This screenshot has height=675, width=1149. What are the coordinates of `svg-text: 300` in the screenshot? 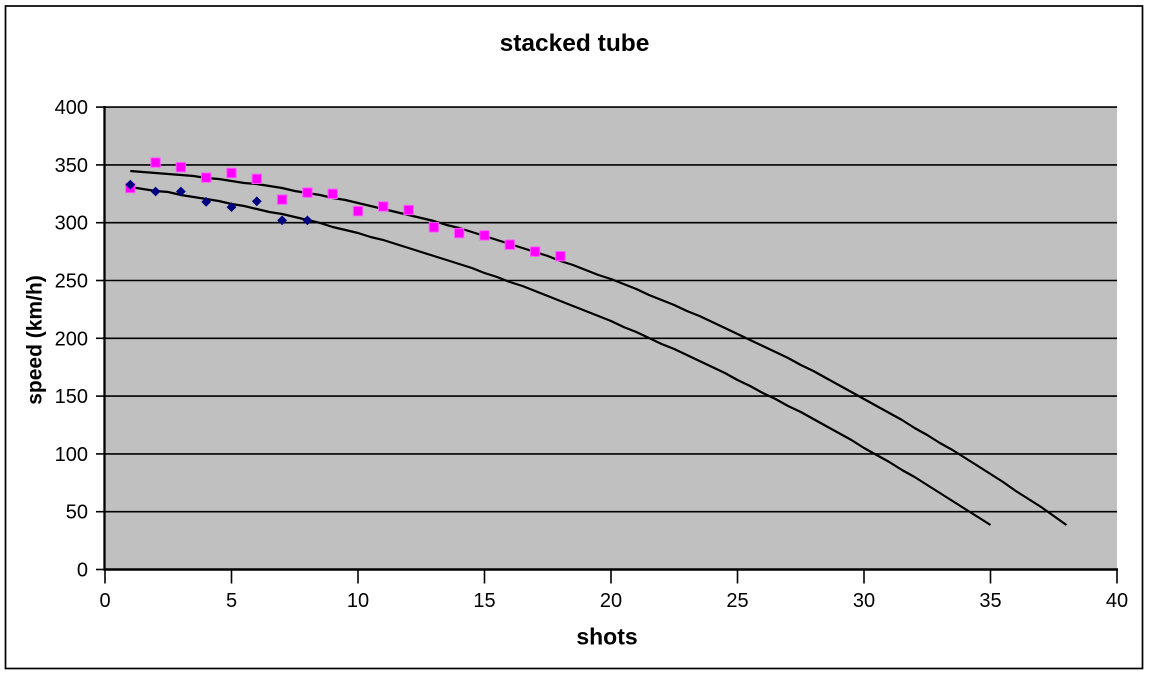 It's located at (71, 224).